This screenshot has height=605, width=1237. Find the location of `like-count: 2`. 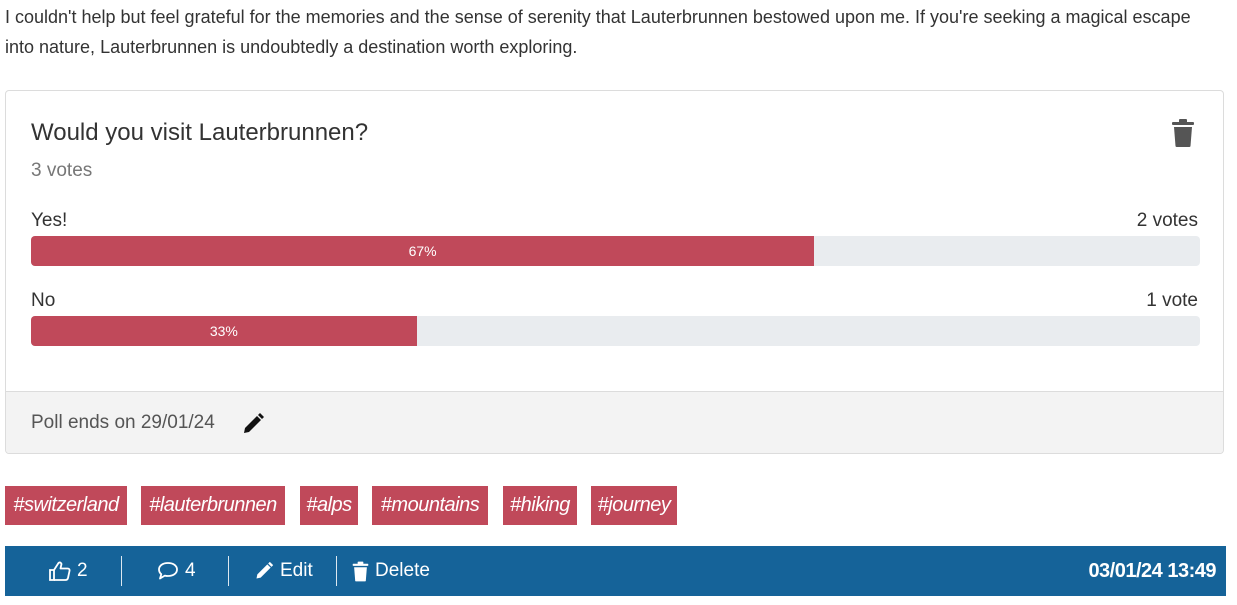

like-count: 2 is located at coordinates (82, 570).